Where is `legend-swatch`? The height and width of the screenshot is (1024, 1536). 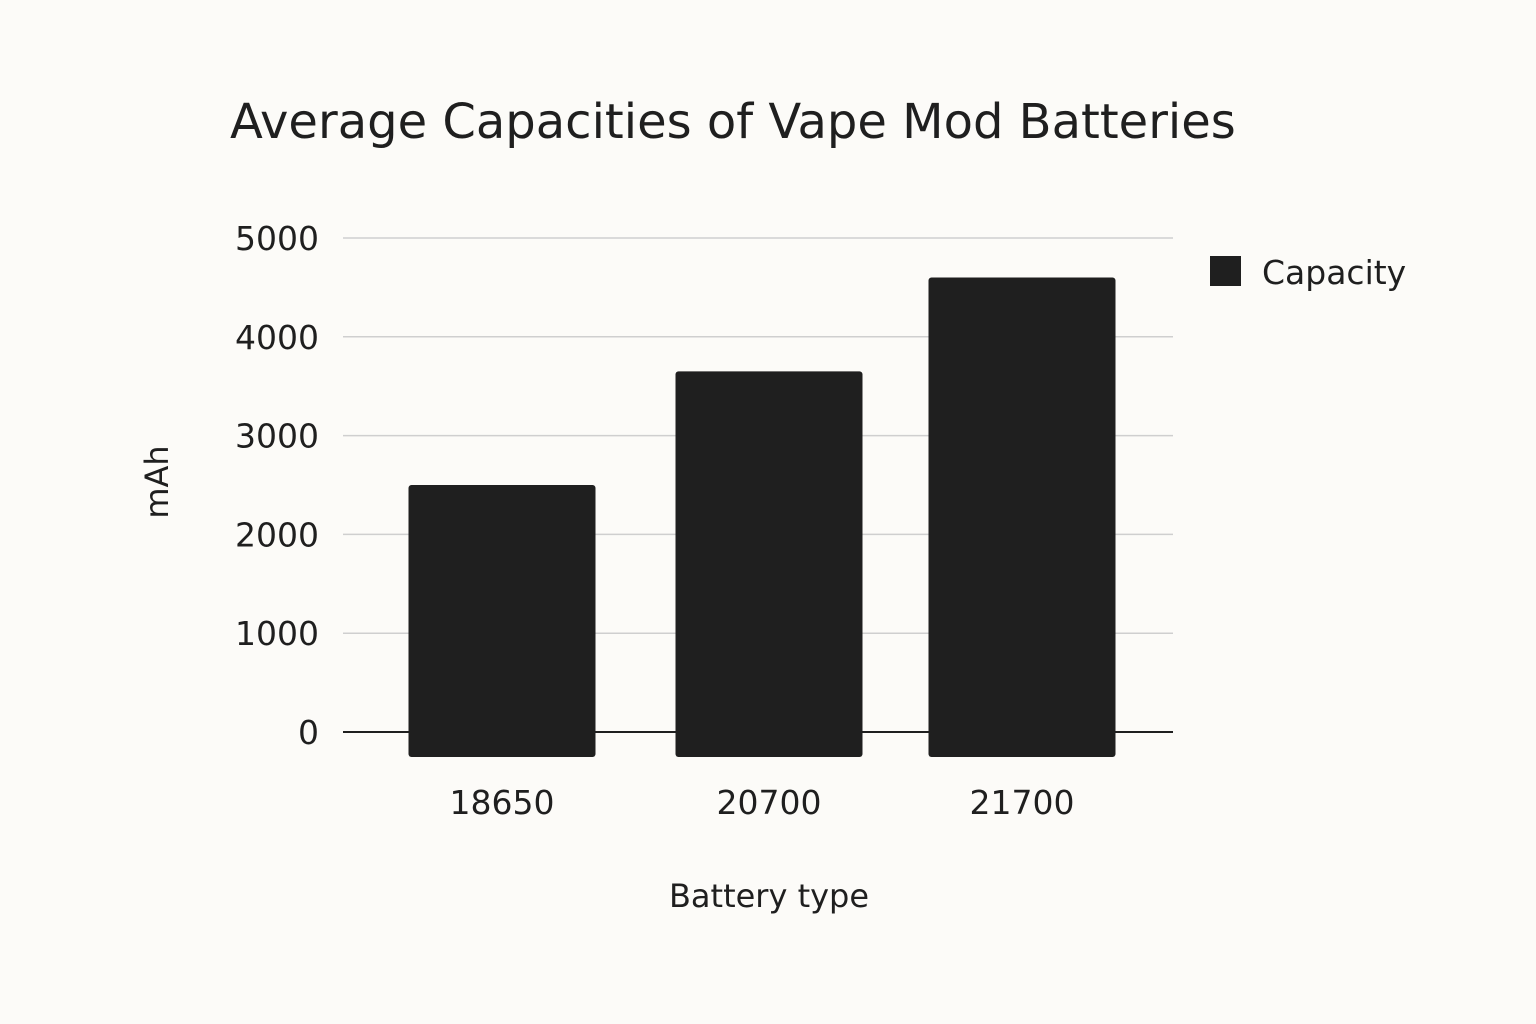 legend-swatch is located at coordinates (1225, 271).